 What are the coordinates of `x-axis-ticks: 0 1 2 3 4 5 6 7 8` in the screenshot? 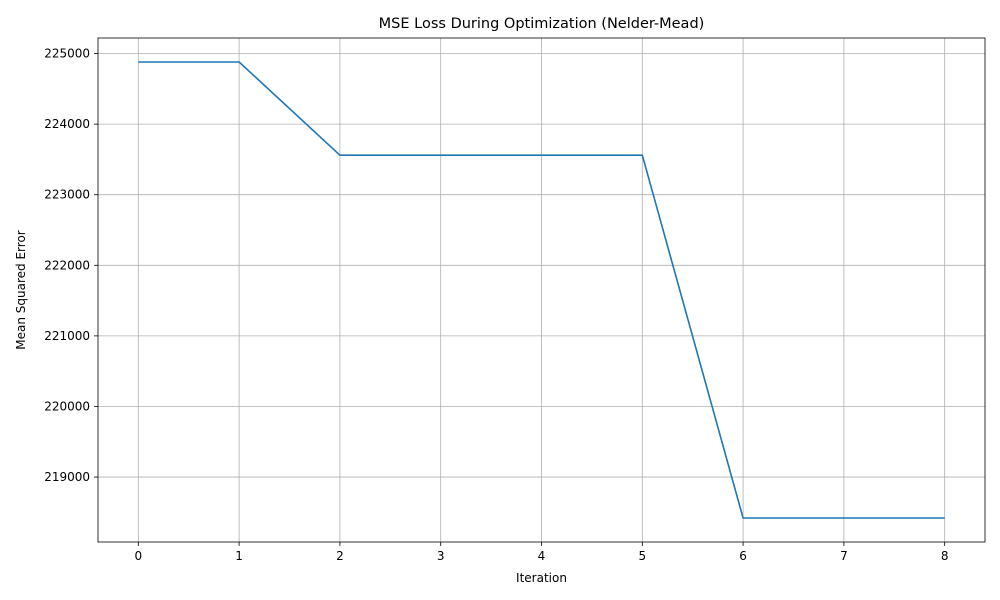 It's located at (541, 552).